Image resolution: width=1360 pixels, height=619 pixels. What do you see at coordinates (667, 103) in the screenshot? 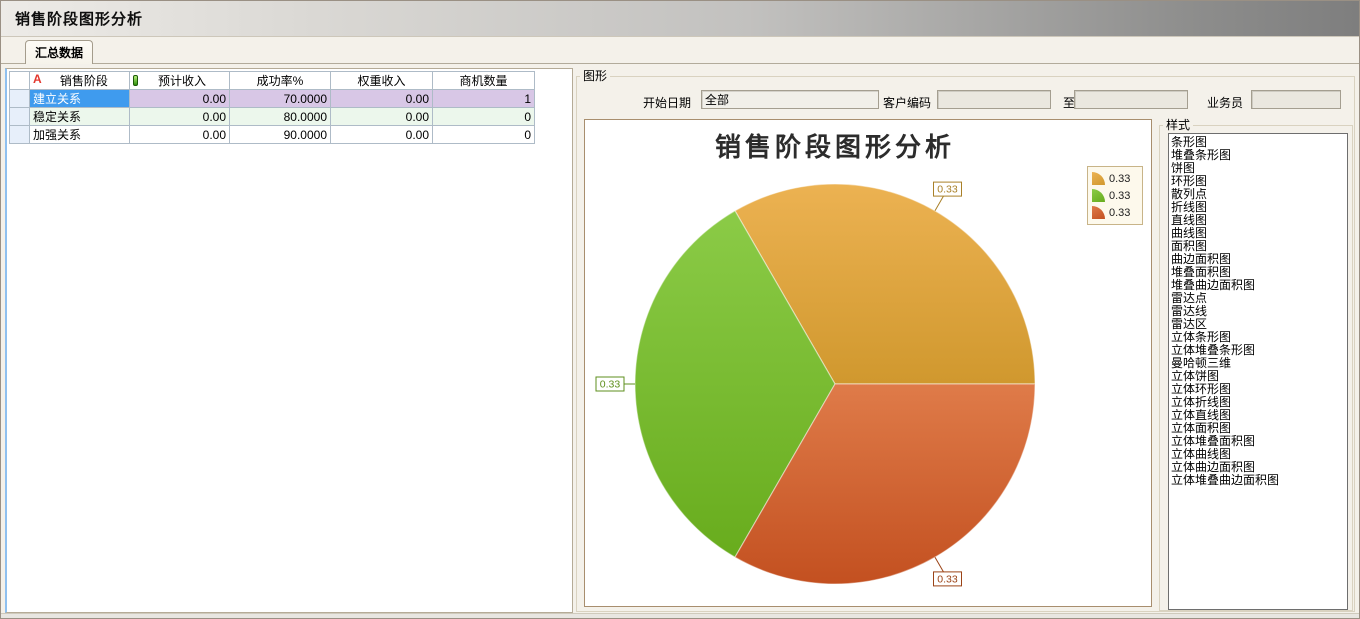
I see `start-date-label: 开始日期` at bounding box center [667, 103].